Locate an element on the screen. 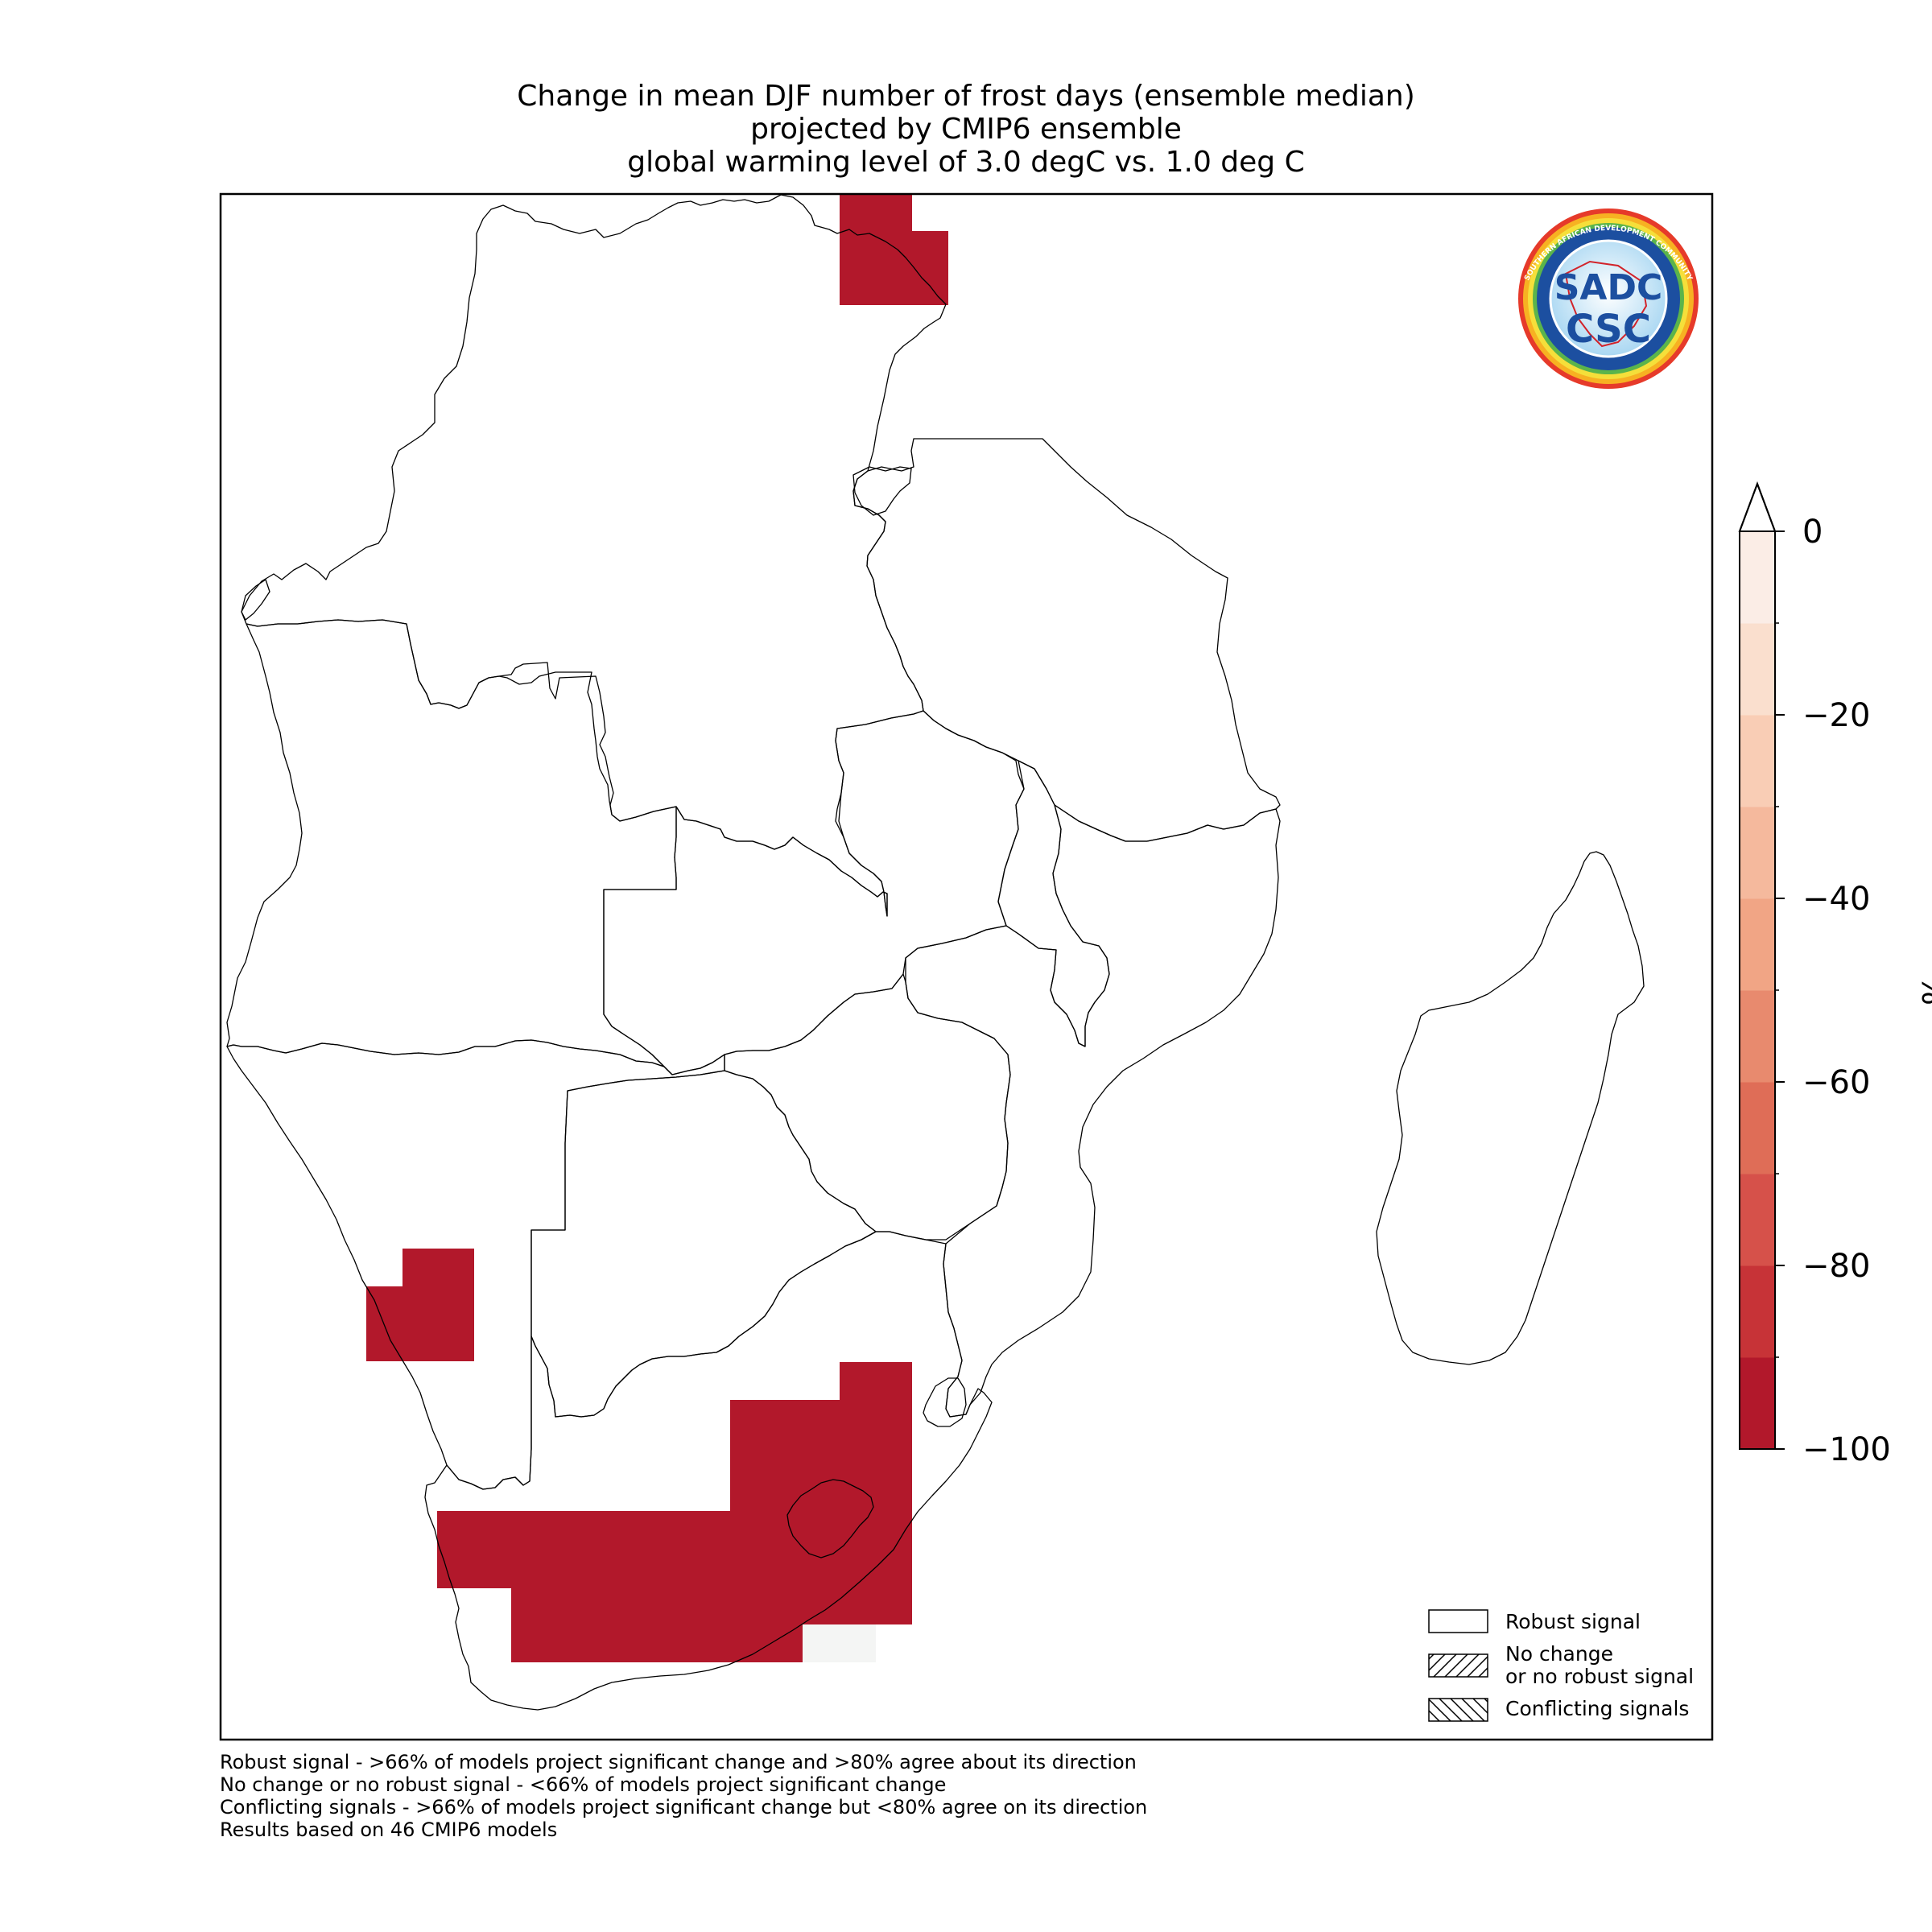 The height and width of the screenshot is (1932, 1932). title-line-2: projected by CMIP6 ensemble is located at coordinates (966, 129).